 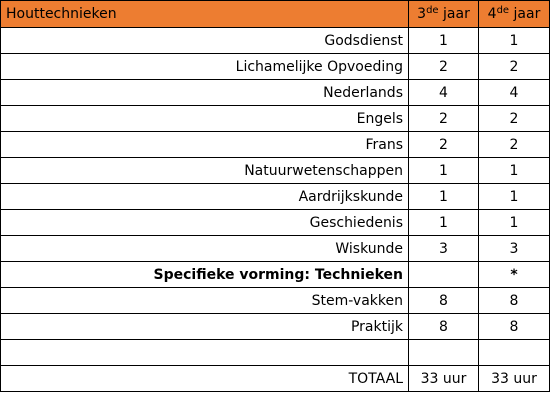 What do you see at coordinates (204, 170) in the screenshot?
I see `subject-cell: Natuurwetenschappen` at bounding box center [204, 170].